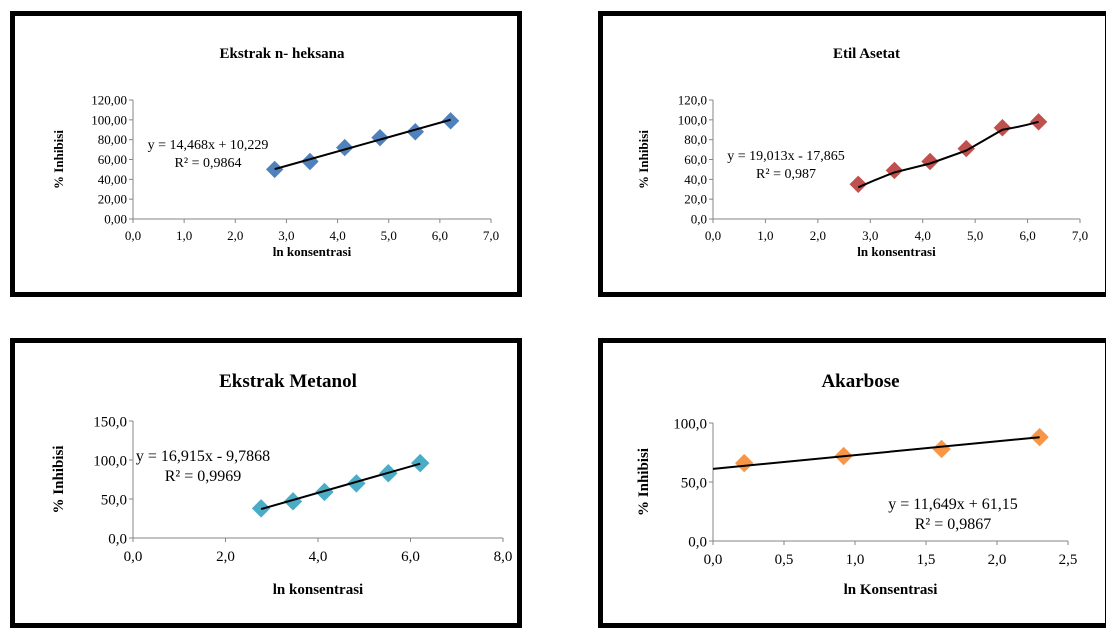  What do you see at coordinates (866, 54) in the screenshot?
I see `chart-title: Etil Asetat` at bounding box center [866, 54].